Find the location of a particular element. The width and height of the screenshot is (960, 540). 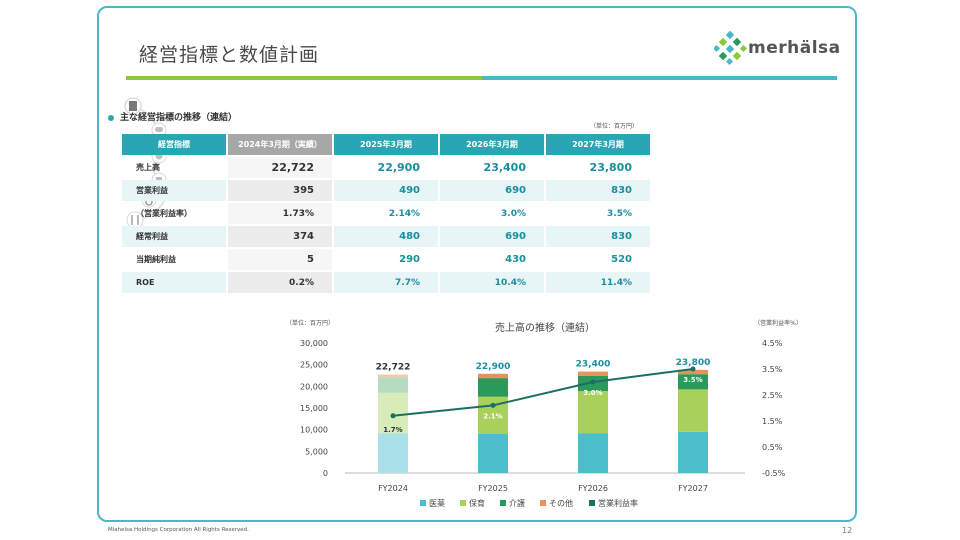

value-cell: 480 is located at coordinates (386, 236).